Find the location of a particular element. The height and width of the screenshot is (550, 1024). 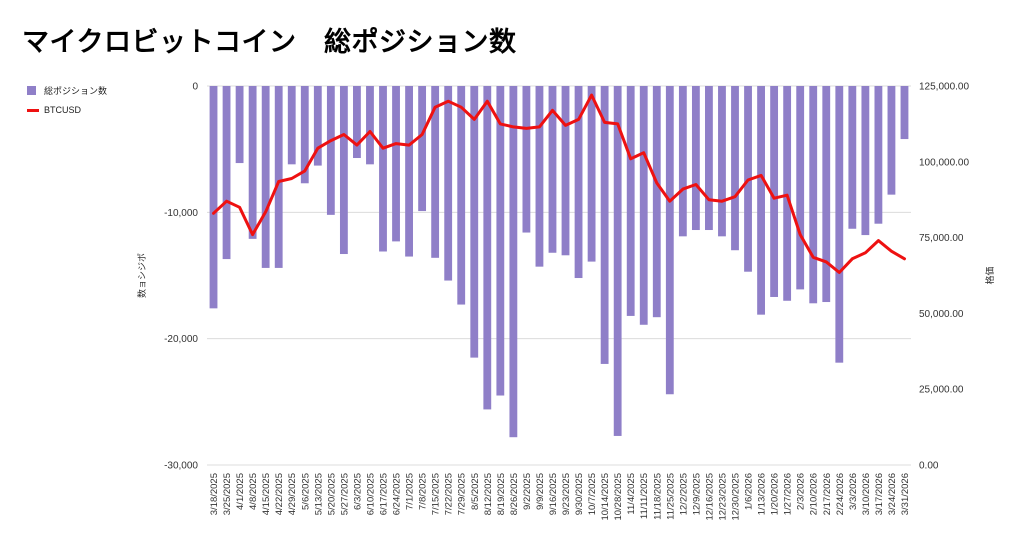

x-tick-label: 5/20/2025 is located at coordinates (331, 494).